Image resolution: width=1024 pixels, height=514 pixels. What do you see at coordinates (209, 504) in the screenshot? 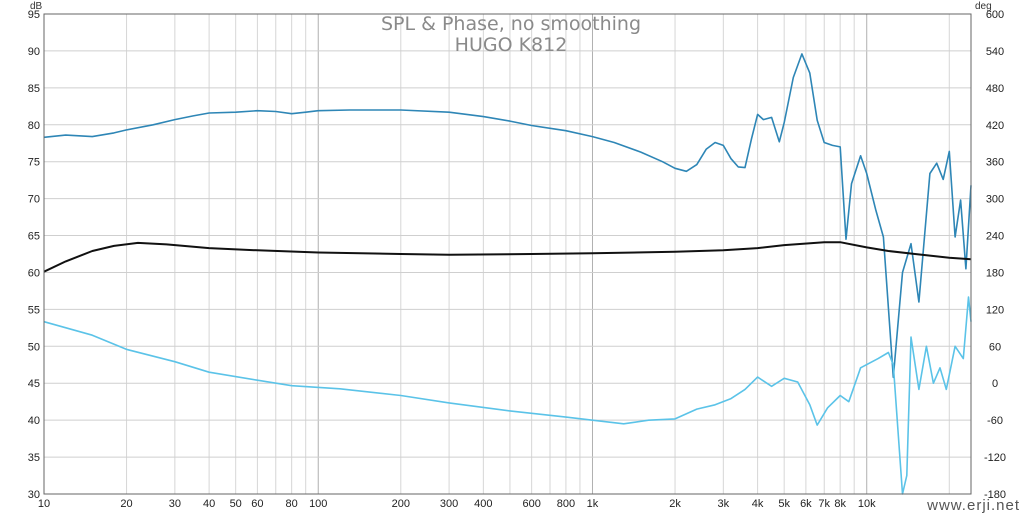
I see `x-tick-label: 40` at bounding box center [209, 504].